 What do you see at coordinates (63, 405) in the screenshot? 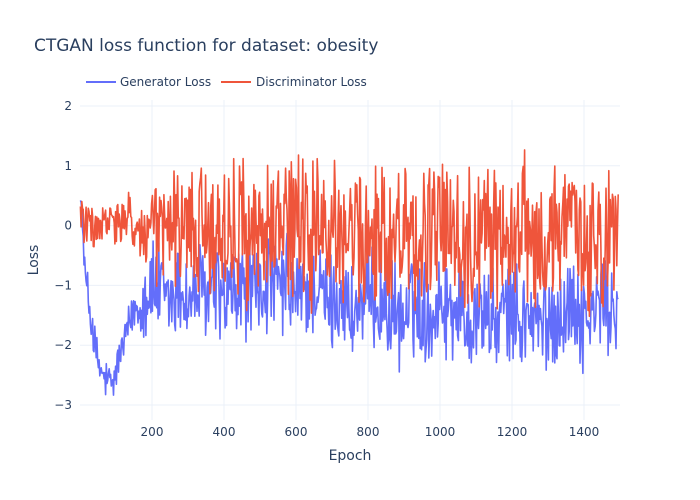
I see `y-tick-label: −3` at bounding box center [63, 405].